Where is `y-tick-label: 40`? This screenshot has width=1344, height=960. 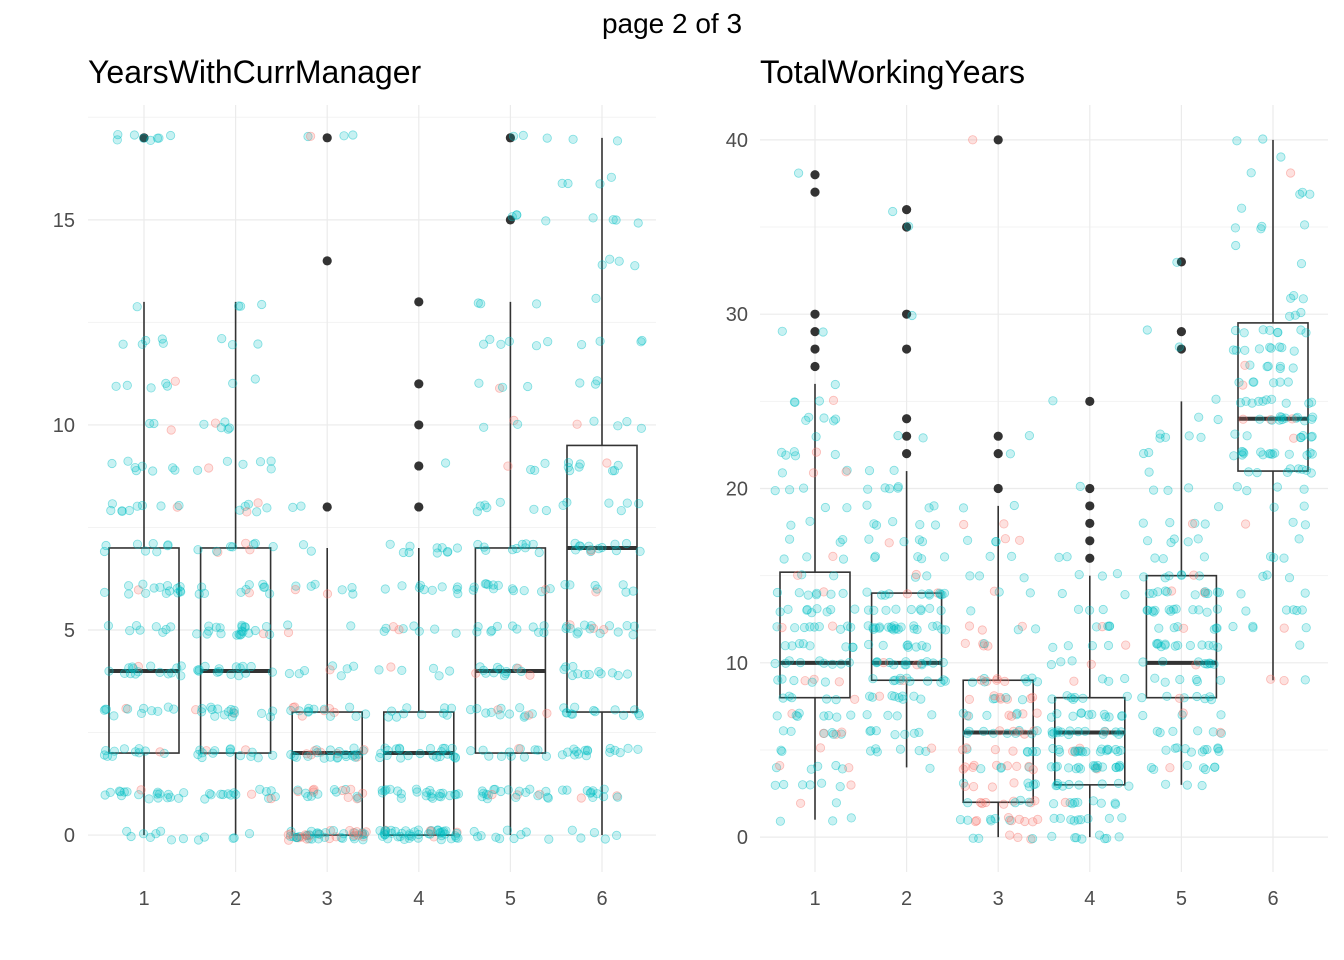 y-tick-label: 40 is located at coordinates (737, 141).